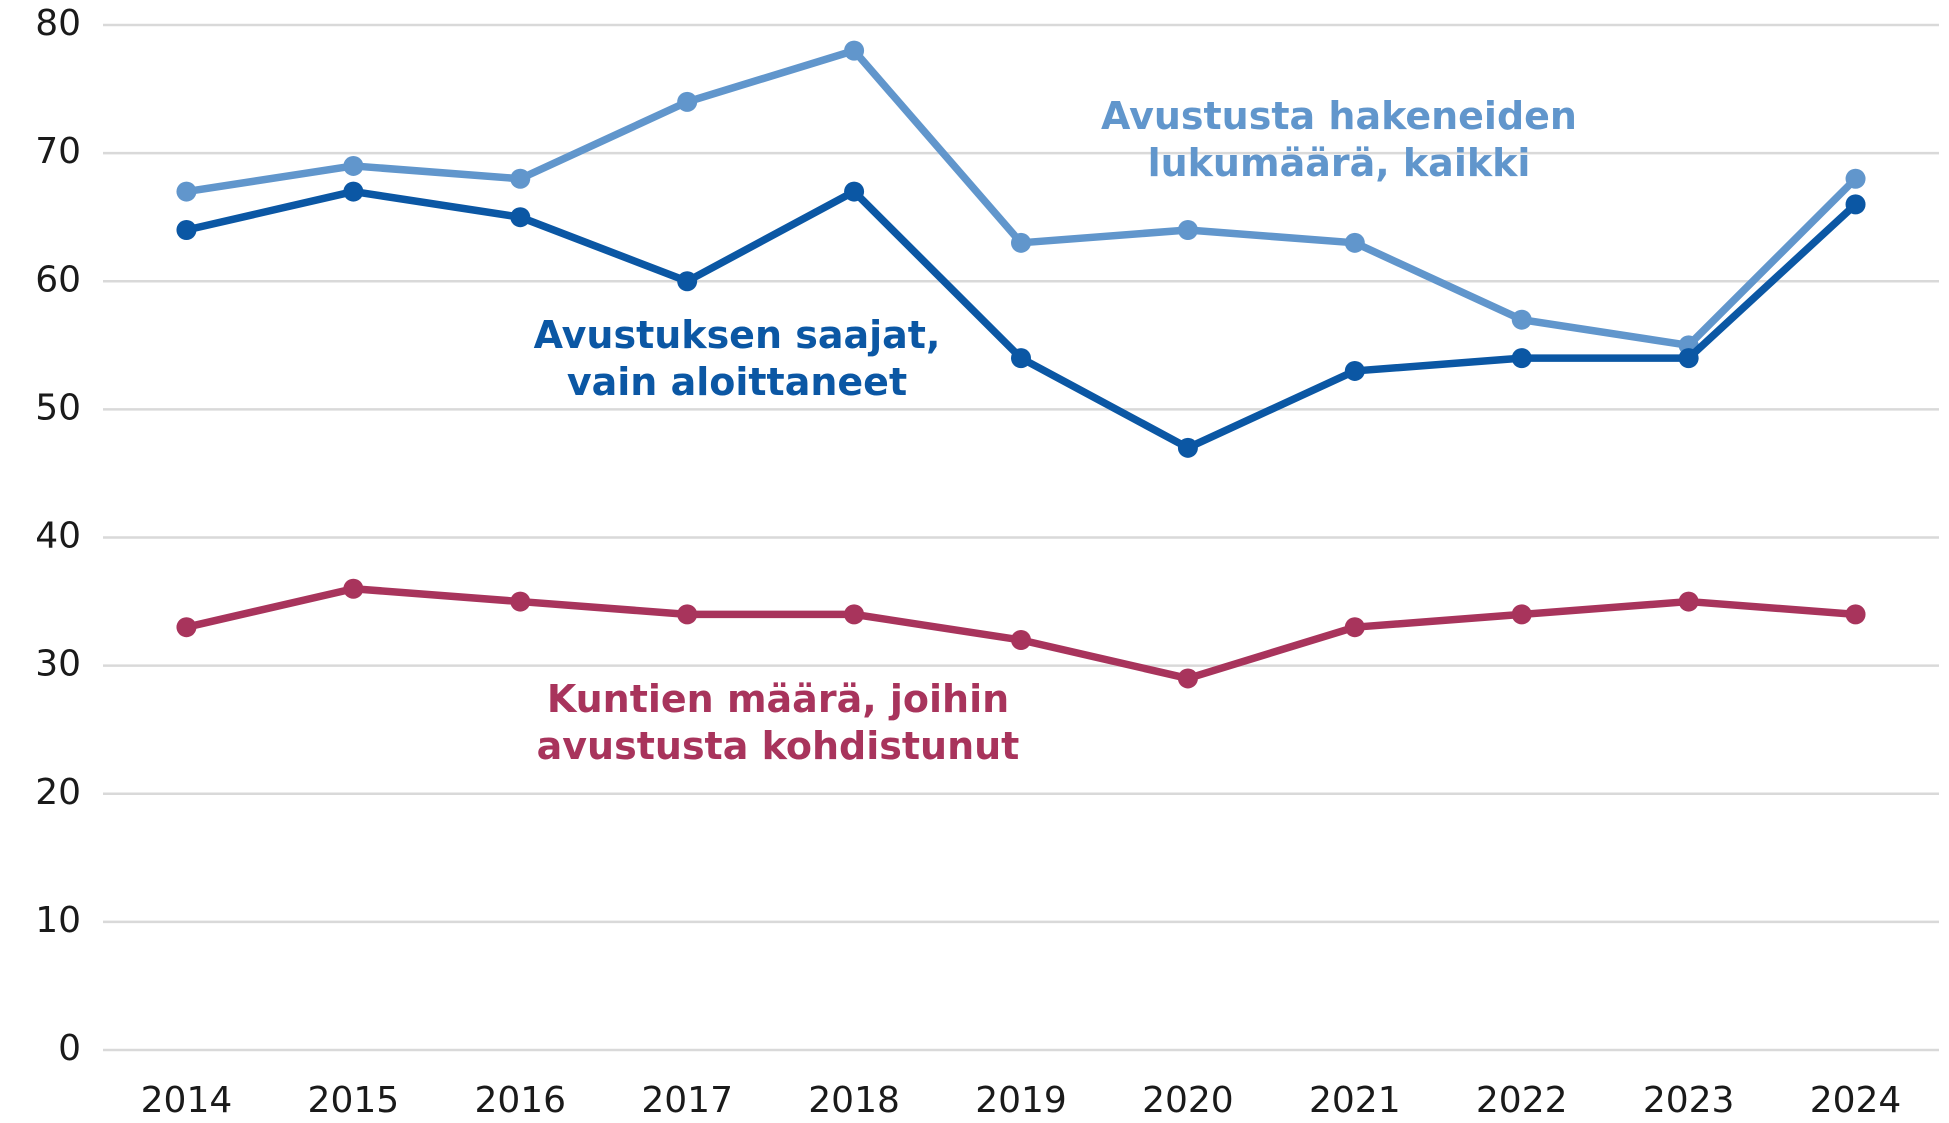 The width and height of the screenshot is (1949, 1123). What do you see at coordinates (58, 151) in the screenshot?
I see `y-tick-label: 70` at bounding box center [58, 151].